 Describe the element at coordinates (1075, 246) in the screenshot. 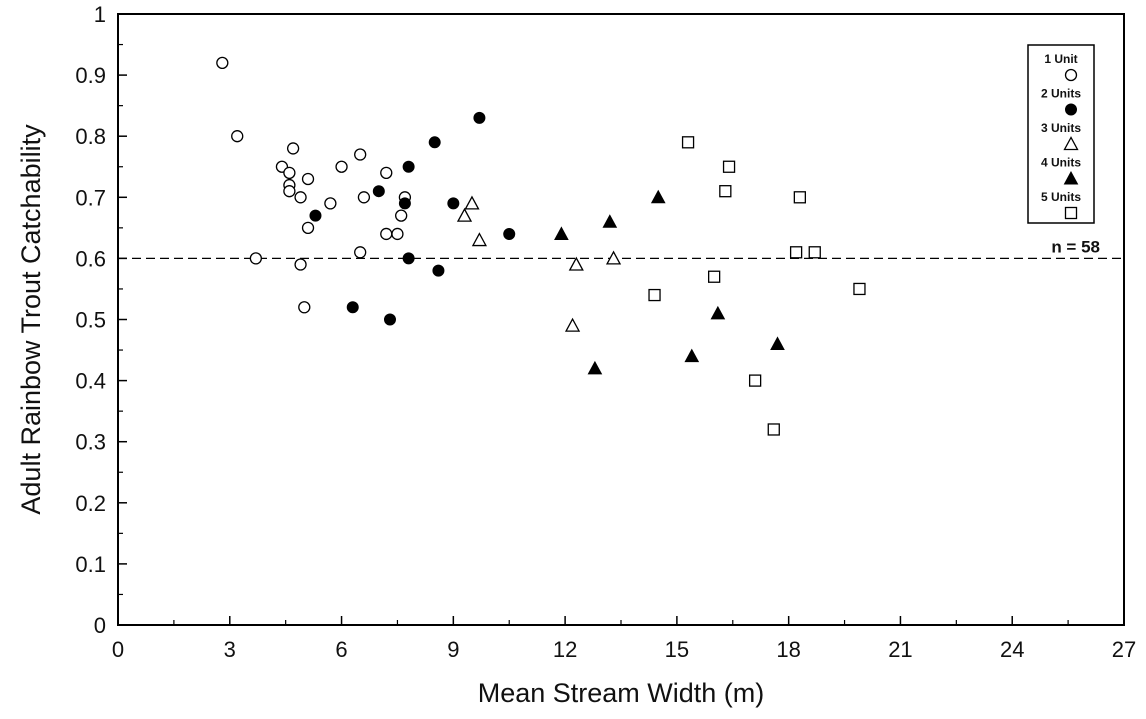

I see `reference-line-label: n = 58` at that location.